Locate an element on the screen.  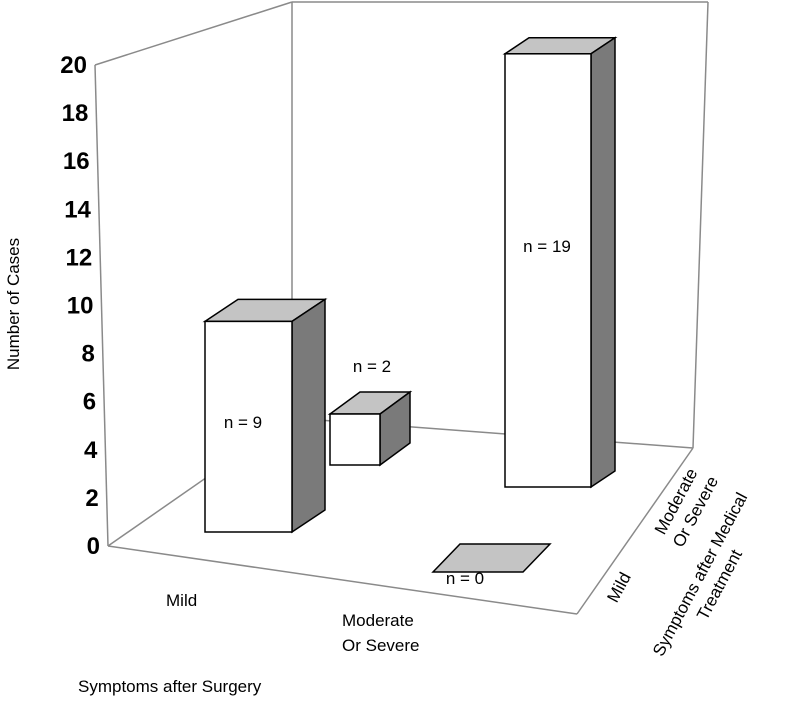
y-tick-label: 14 is located at coordinates (77, 209).